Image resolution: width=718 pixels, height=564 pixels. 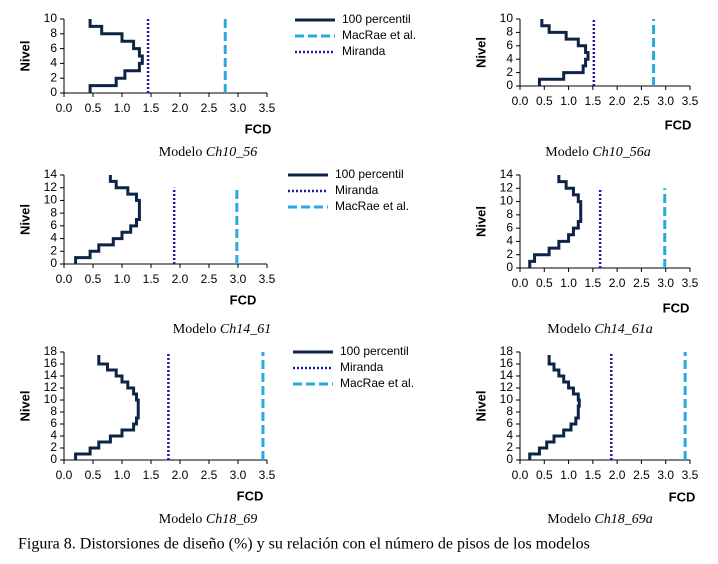 I want to click on panel-caption: Modelo Ch18_69, so click(x=208, y=519).